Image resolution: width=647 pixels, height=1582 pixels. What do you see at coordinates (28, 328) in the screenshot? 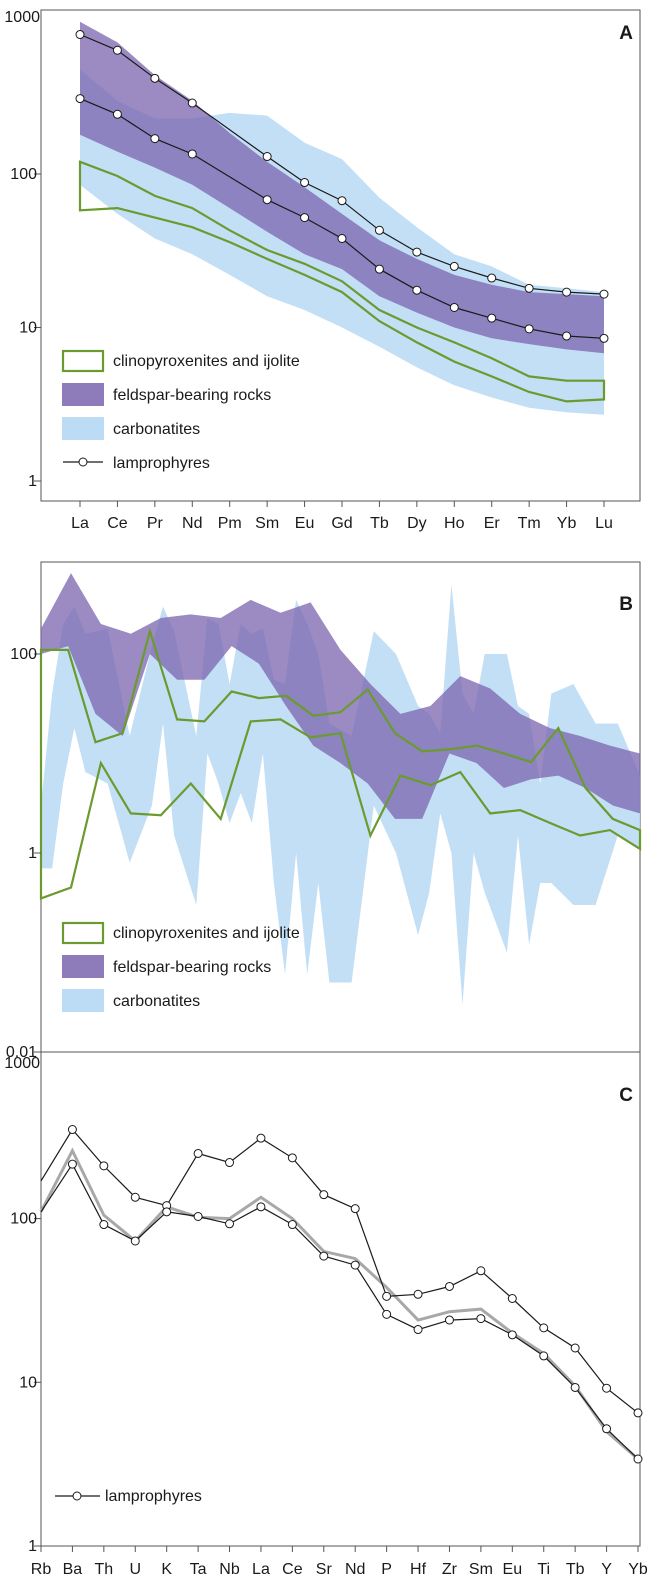
I see `y-tick-label: 10` at bounding box center [28, 328].